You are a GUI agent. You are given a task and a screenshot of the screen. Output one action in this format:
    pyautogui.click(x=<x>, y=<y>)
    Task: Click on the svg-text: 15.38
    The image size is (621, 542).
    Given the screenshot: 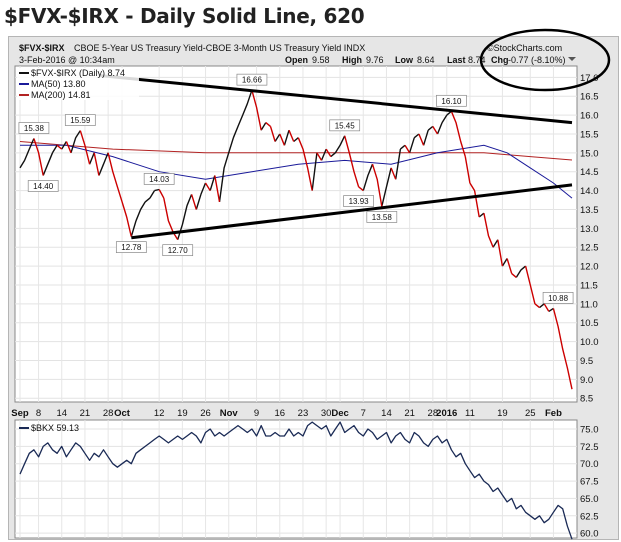 What is the action you would take?
    pyautogui.click(x=34, y=128)
    